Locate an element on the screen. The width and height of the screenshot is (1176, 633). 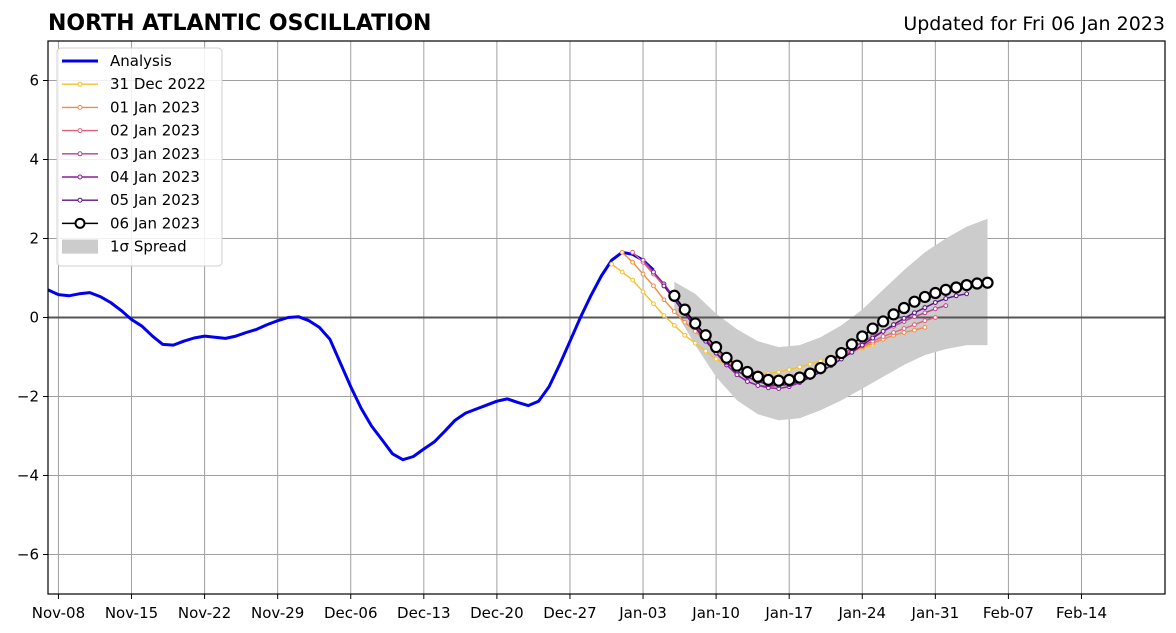
legend-entry: 04 Jan 2023 is located at coordinates (131, 177).